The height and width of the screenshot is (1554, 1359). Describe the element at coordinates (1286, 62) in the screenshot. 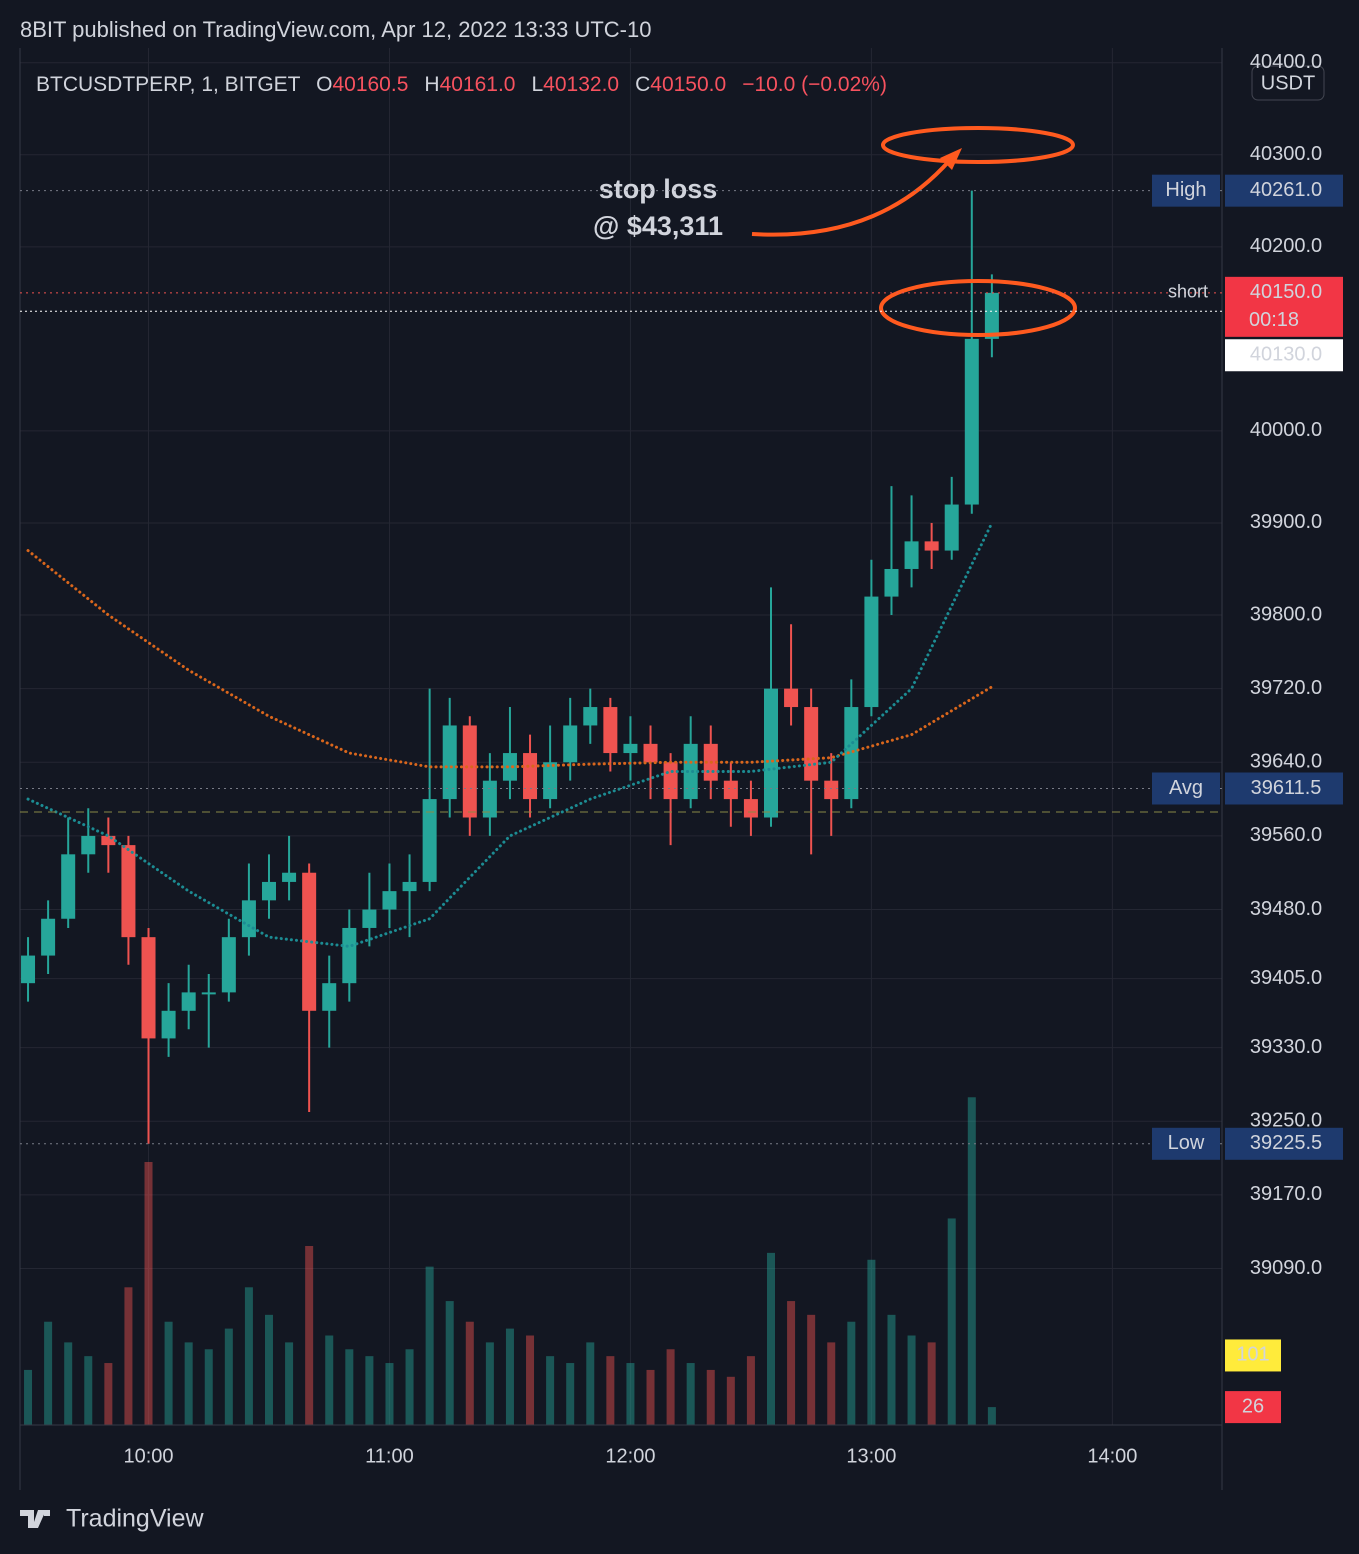

I see `y-tick-label: 40400.0` at that location.